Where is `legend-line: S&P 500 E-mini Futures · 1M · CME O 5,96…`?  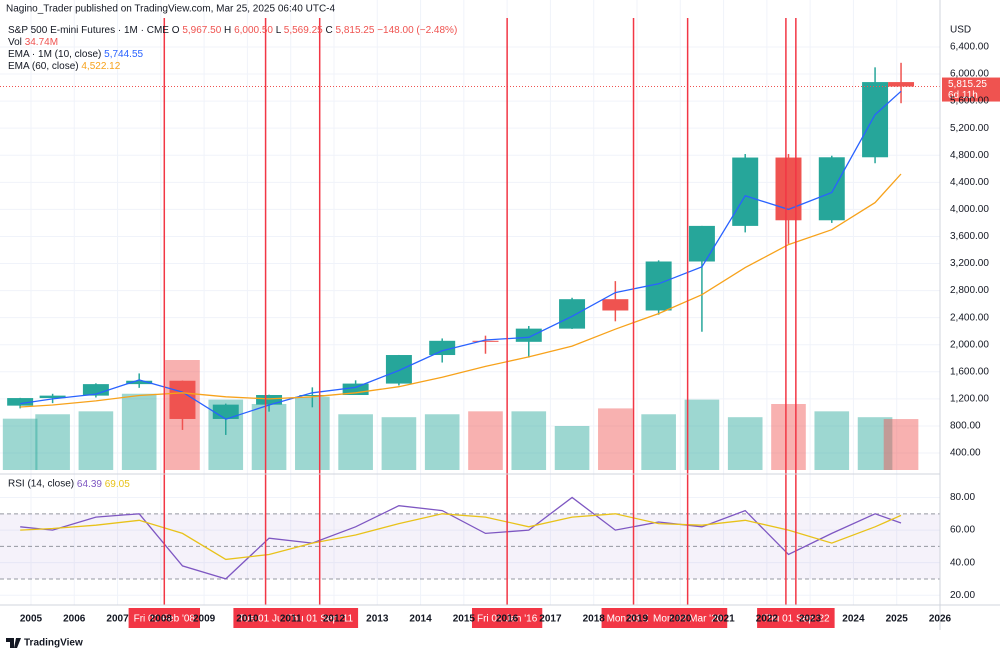 legend-line: S&P 500 E-mini Futures · 1M · CME O 5,96… is located at coordinates (232, 30).